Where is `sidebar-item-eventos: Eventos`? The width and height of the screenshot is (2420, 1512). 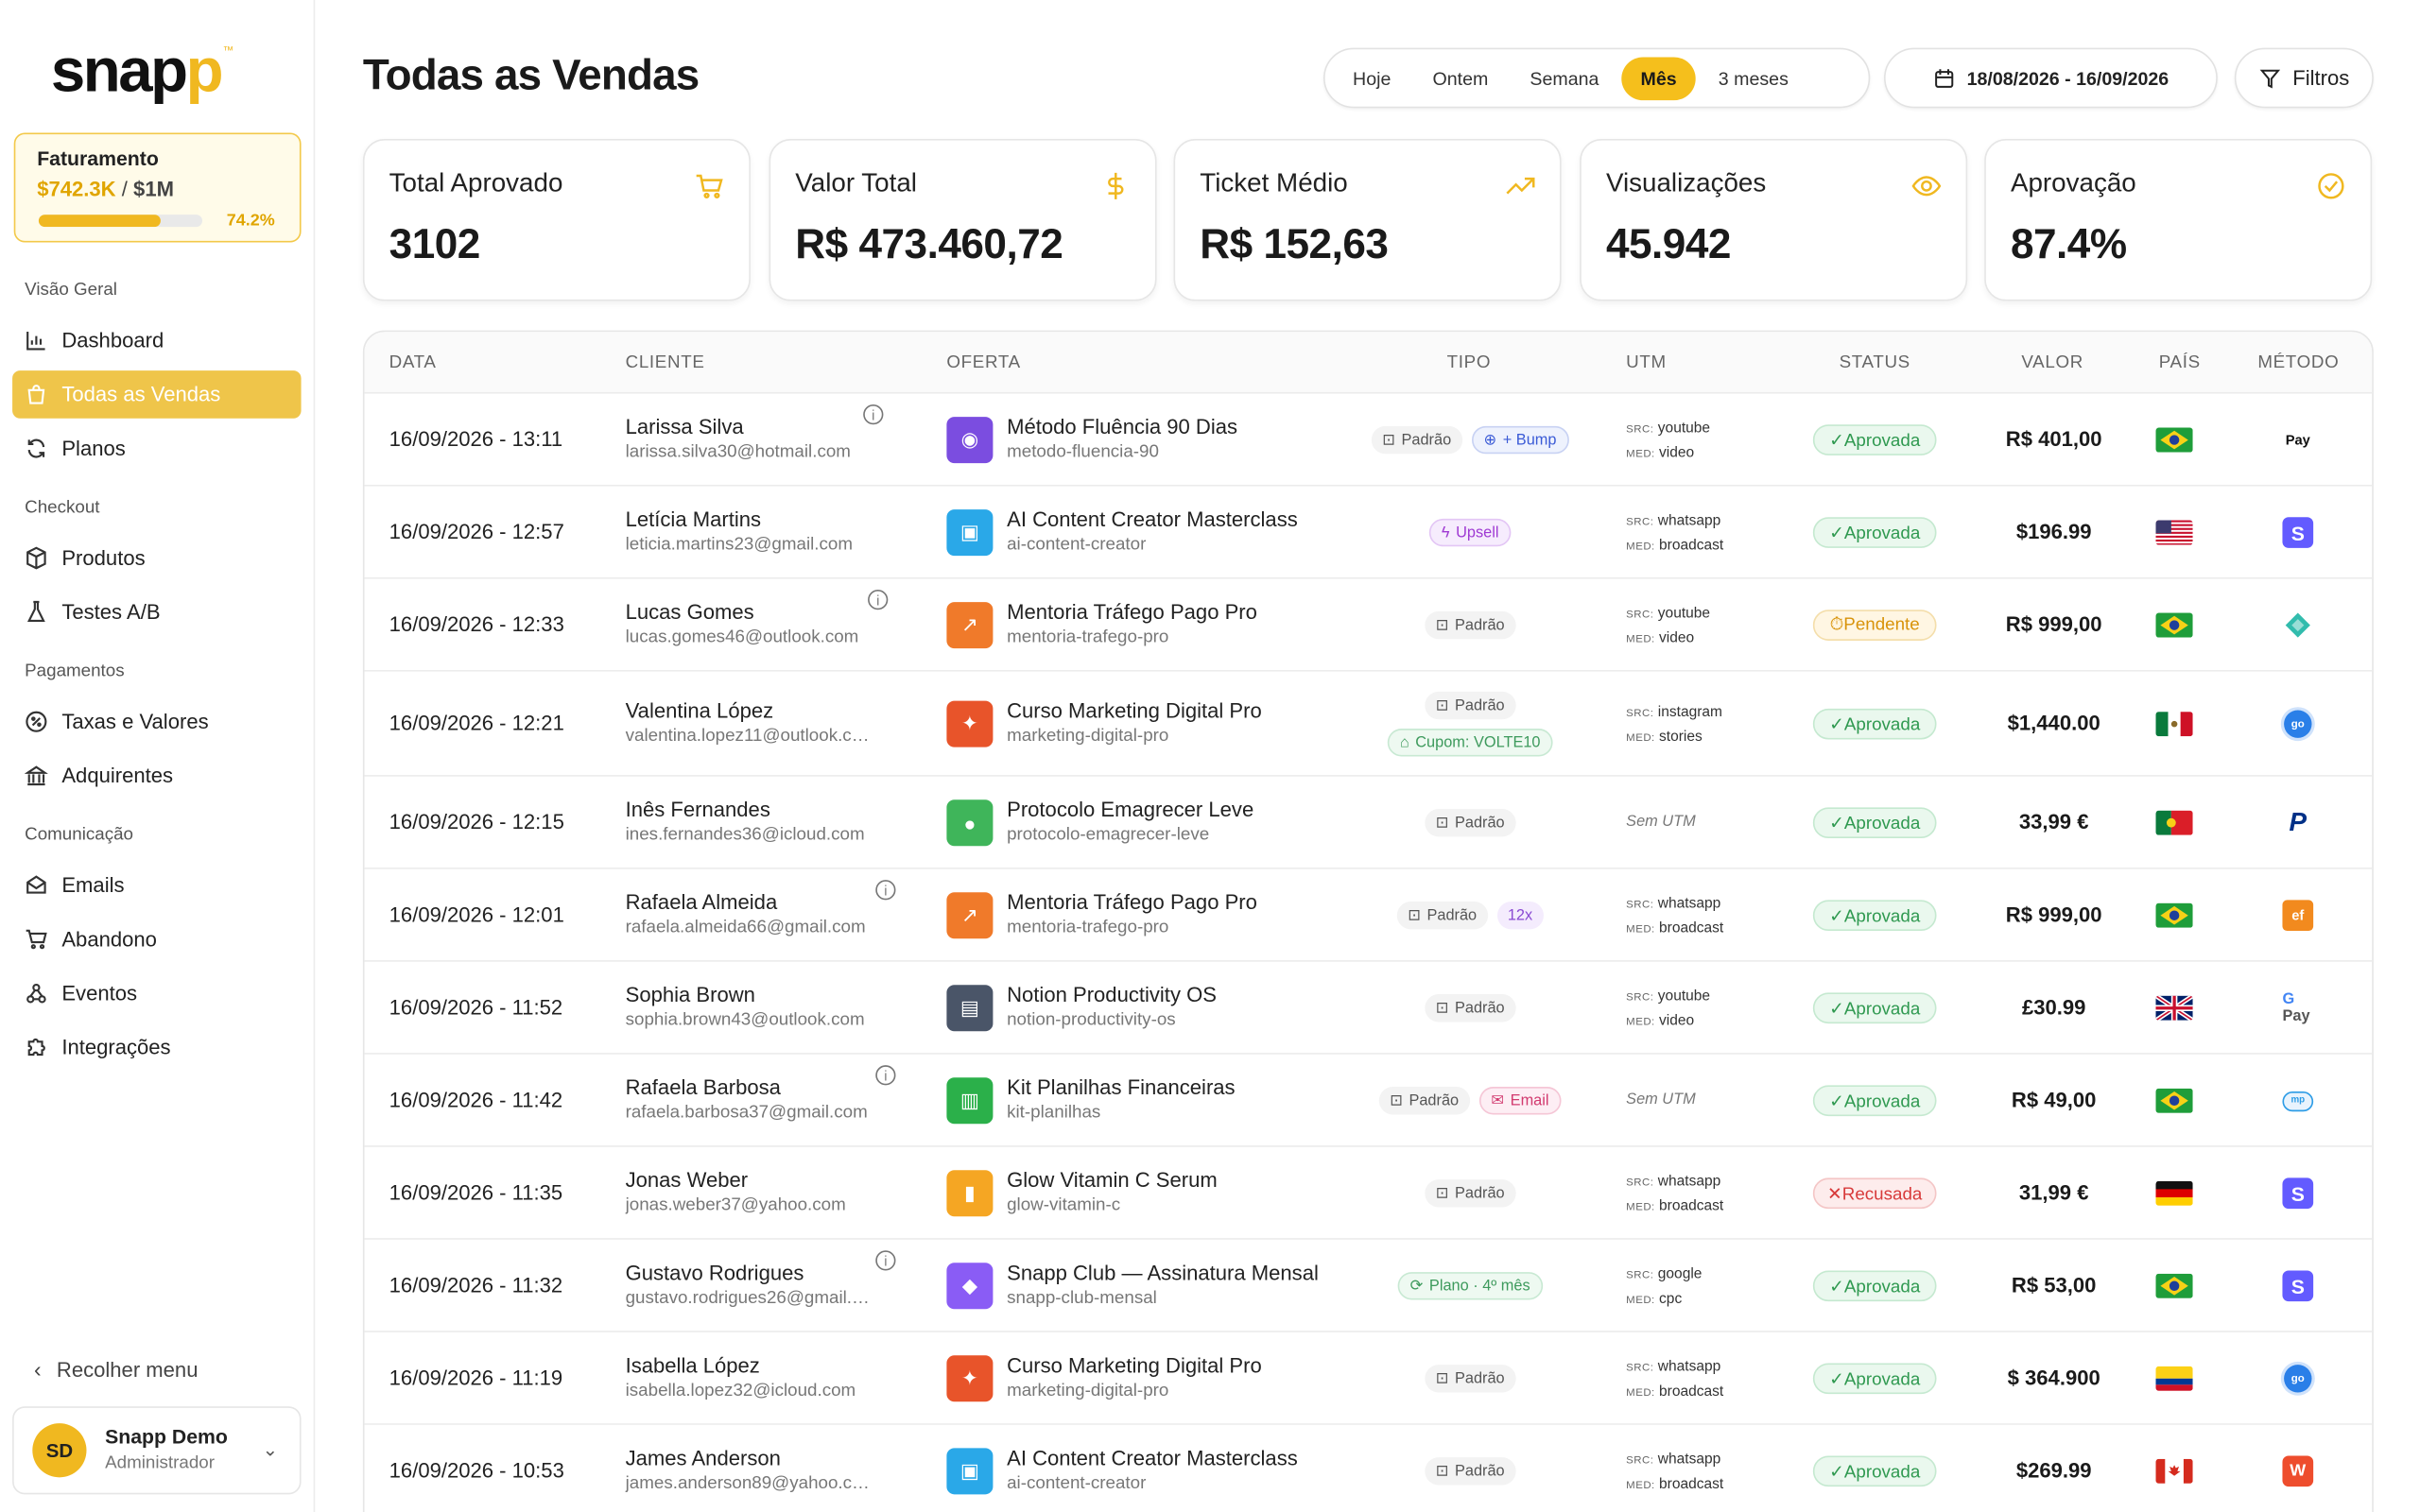
sidebar-item-eventos: Eventos is located at coordinates (156, 994).